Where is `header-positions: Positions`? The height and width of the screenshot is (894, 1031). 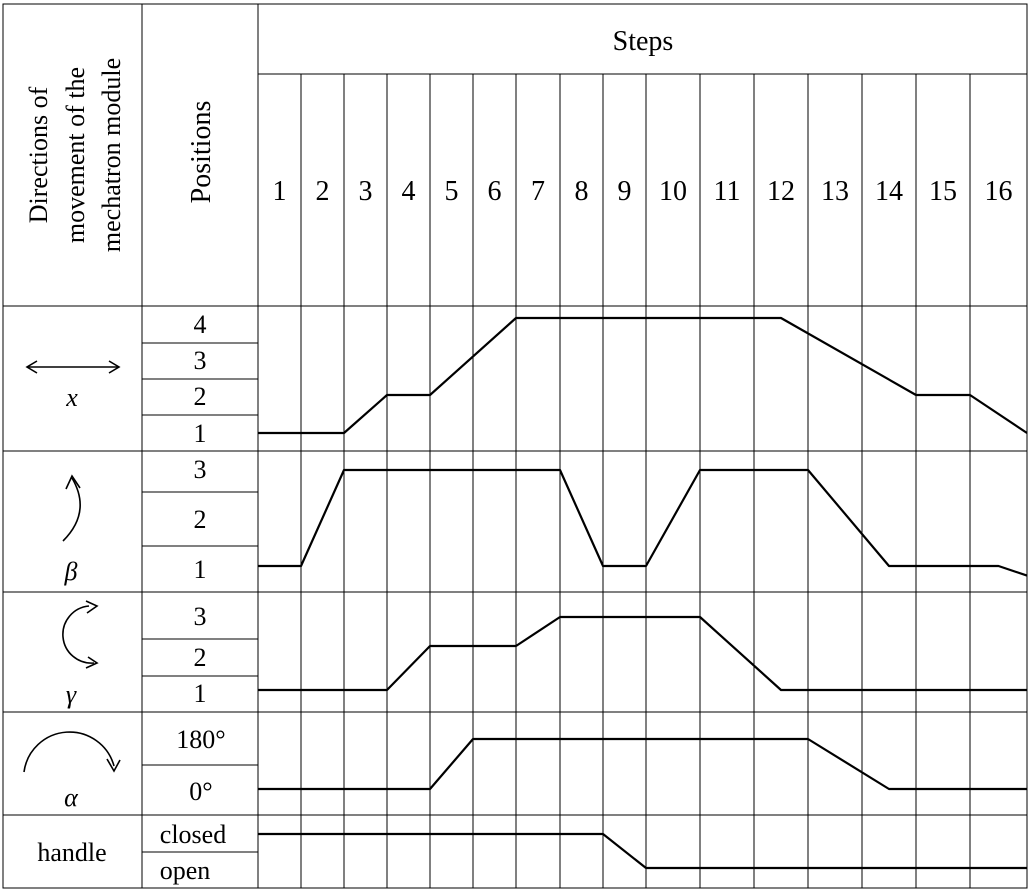 header-positions: Positions is located at coordinates (201, 152).